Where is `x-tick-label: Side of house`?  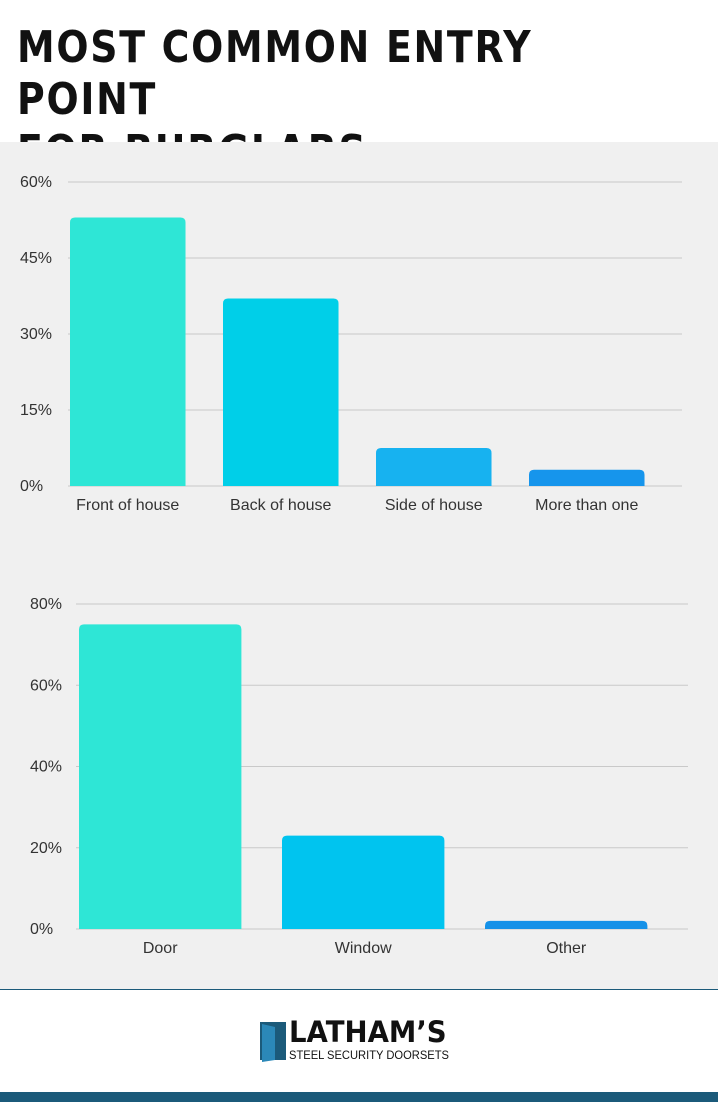
x-tick-label: Side of house is located at coordinates (434, 505).